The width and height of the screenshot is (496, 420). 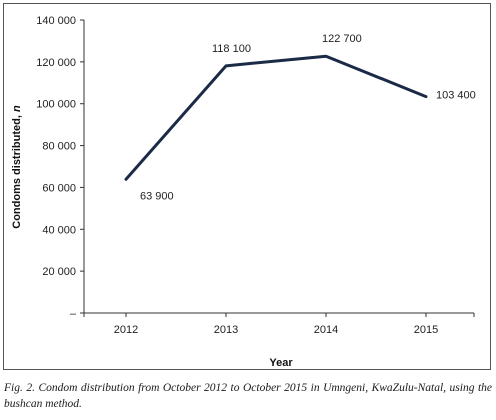 What do you see at coordinates (157, 196) in the screenshot?
I see `data-label: 63 900` at bounding box center [157, 196].